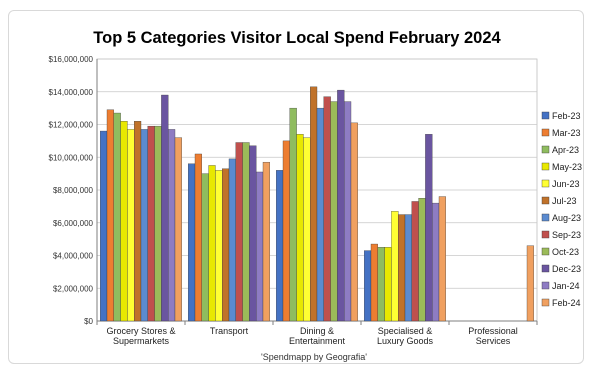 The width and height of the screenshot is (589, 369). What do you see at coordinates (566, 269) in the screenshot?
I see `legend-label: Dec-23` at bounding box center [566, 269].